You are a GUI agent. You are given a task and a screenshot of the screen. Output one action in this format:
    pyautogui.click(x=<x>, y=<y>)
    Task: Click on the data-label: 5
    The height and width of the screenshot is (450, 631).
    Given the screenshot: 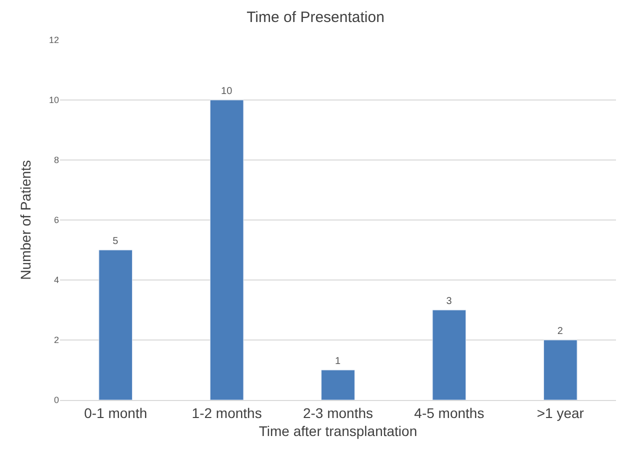 What is the action you would take?
    pyautogui.click(x=115, y=241)
    